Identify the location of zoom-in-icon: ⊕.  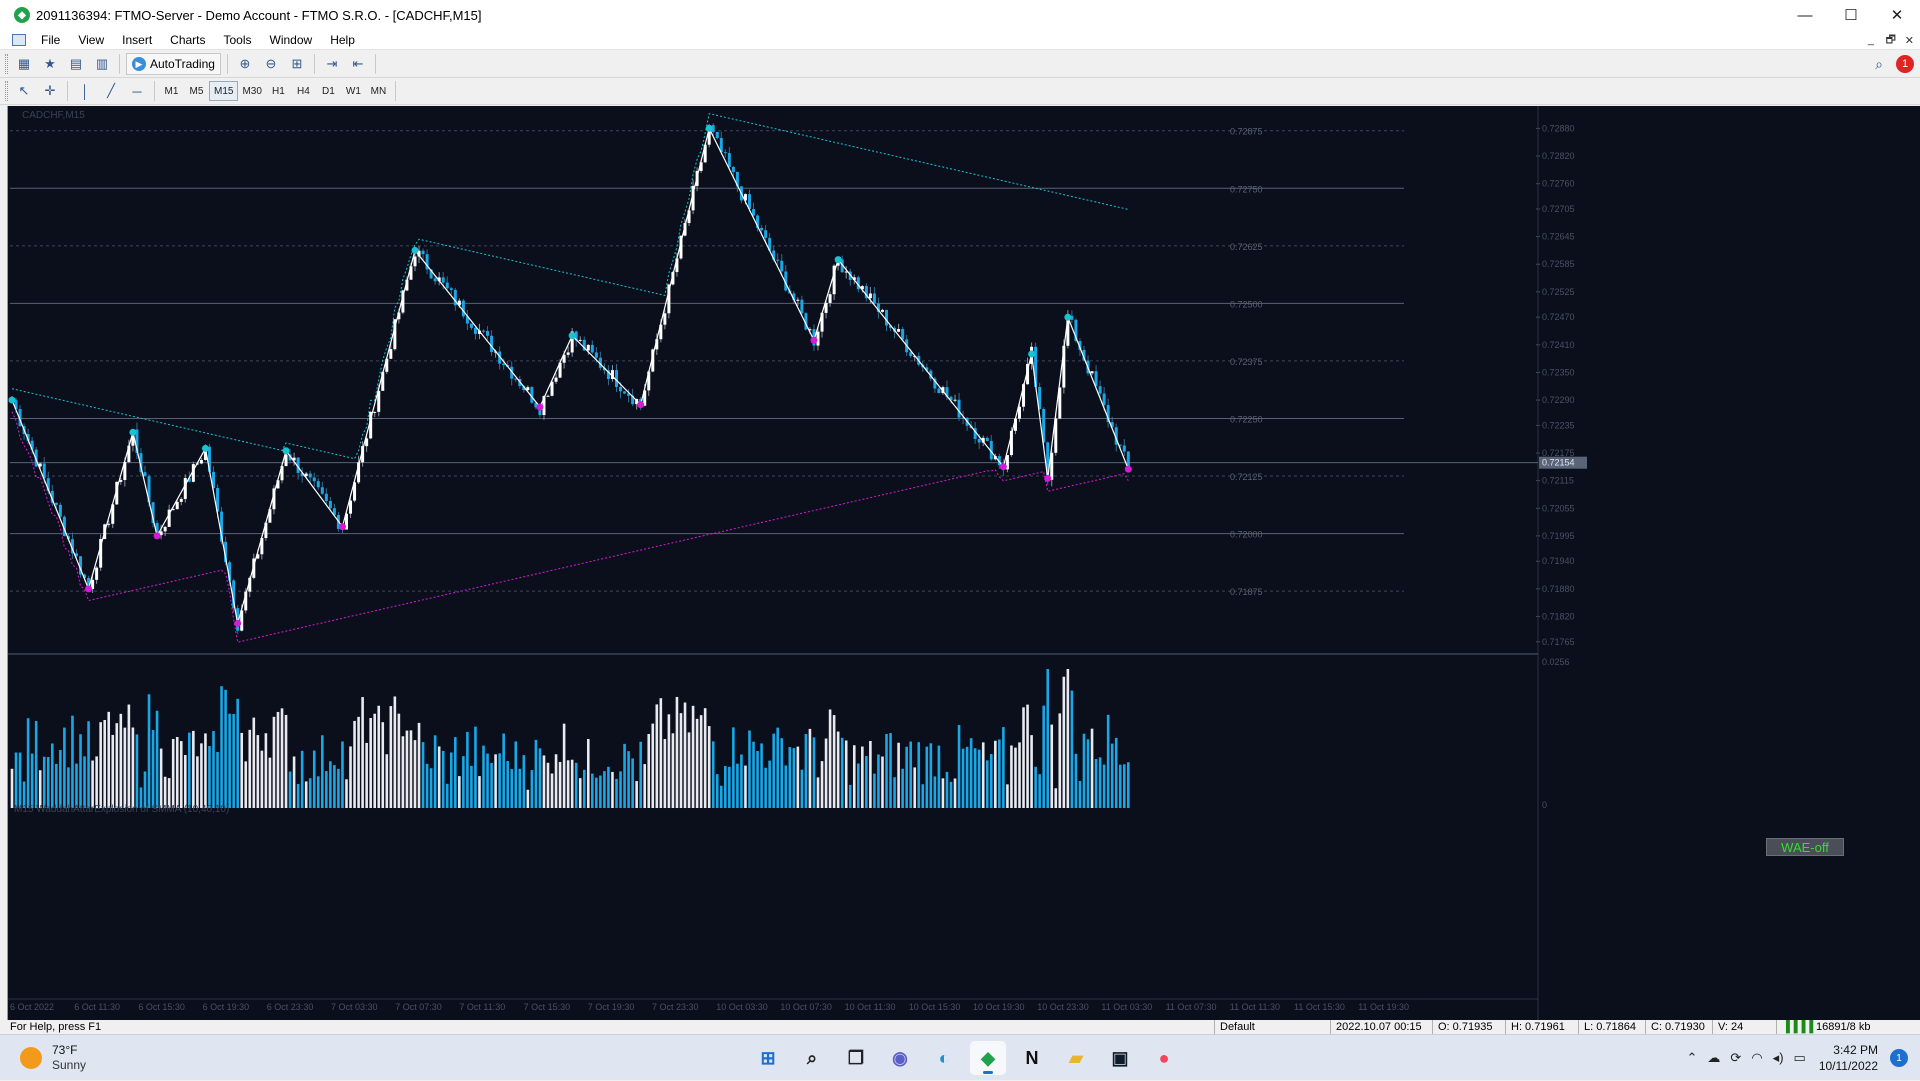
(245, 63).